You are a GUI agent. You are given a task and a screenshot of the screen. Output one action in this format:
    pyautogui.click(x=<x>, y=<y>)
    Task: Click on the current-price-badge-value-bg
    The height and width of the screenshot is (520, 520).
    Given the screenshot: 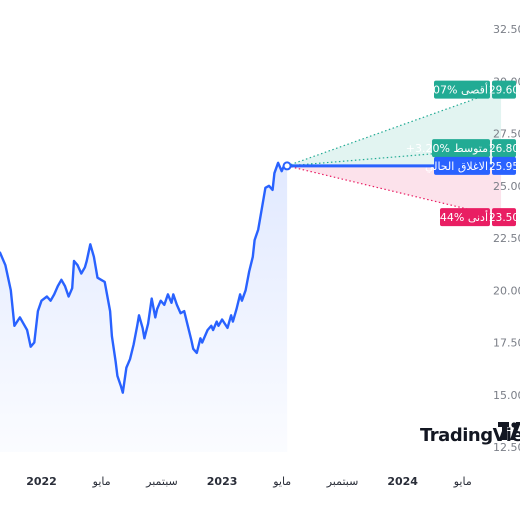 What is the action you would take?
    pyautogui.click(x=504, y=165)
    